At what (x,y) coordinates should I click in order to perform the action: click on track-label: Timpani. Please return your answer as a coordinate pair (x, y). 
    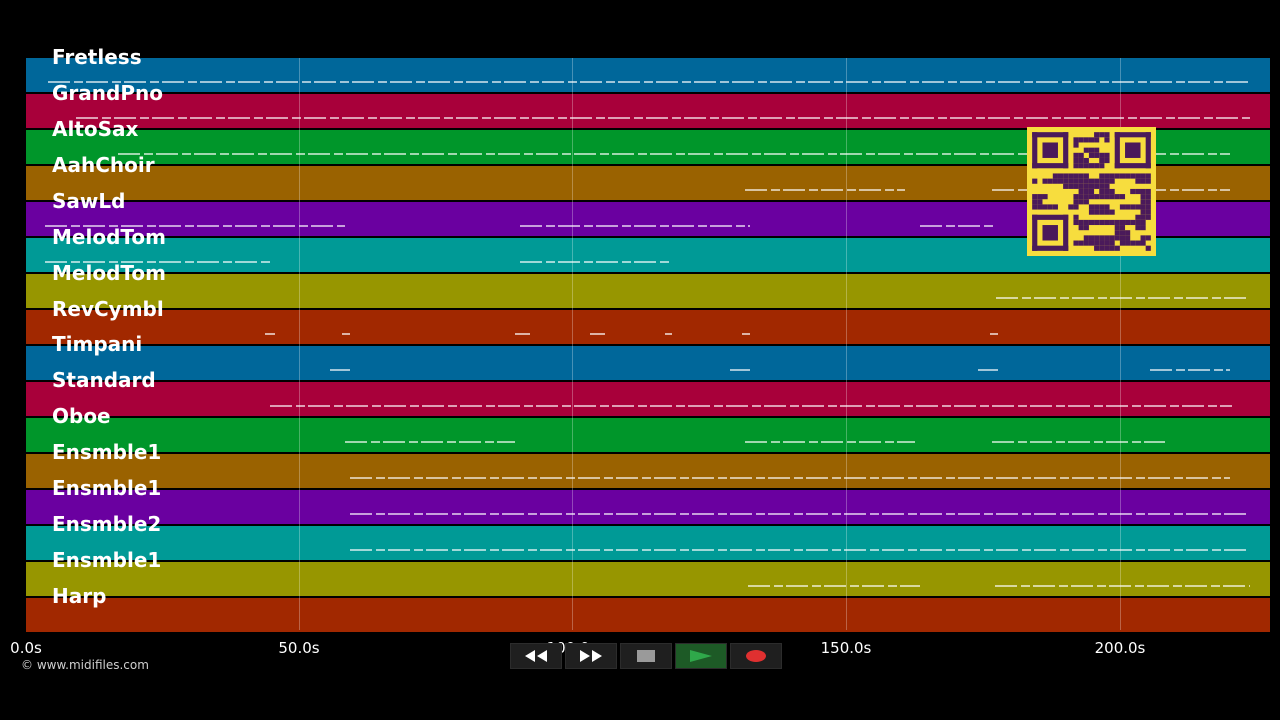
    Looking at the image, I should click on (97, 344).